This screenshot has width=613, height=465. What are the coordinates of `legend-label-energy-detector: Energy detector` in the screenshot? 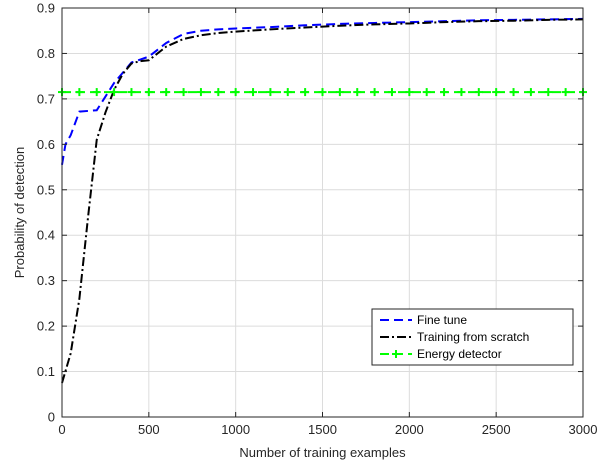 It's located at (459, 354).